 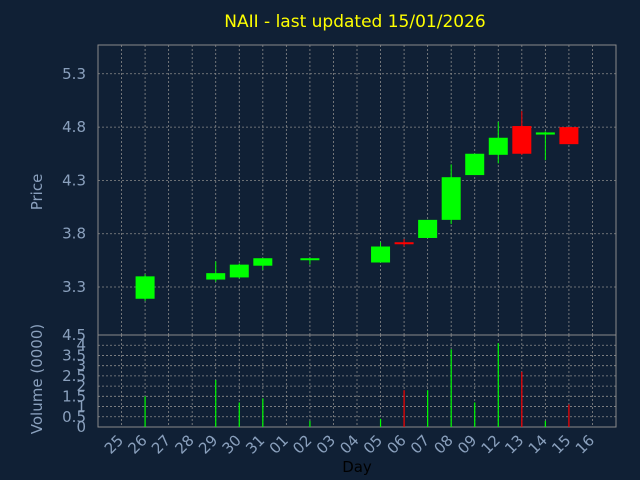 What do you see at coordinates (373, 444) in the screenshot?
I see `x-tick-label: 05` at bounding box center [373, 444].